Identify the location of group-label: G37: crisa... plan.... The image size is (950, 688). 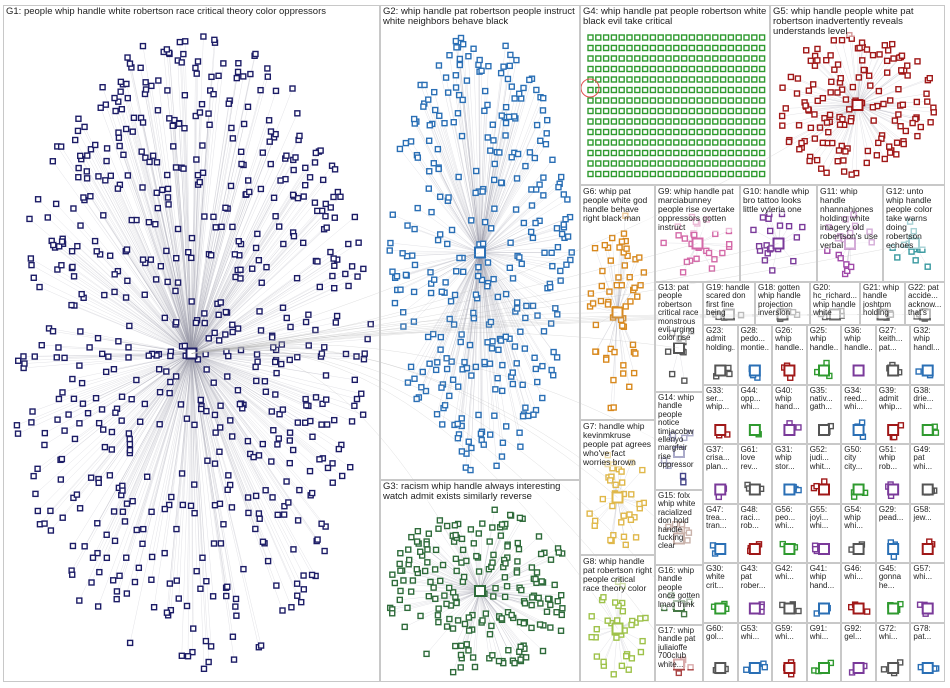
(720, 459).